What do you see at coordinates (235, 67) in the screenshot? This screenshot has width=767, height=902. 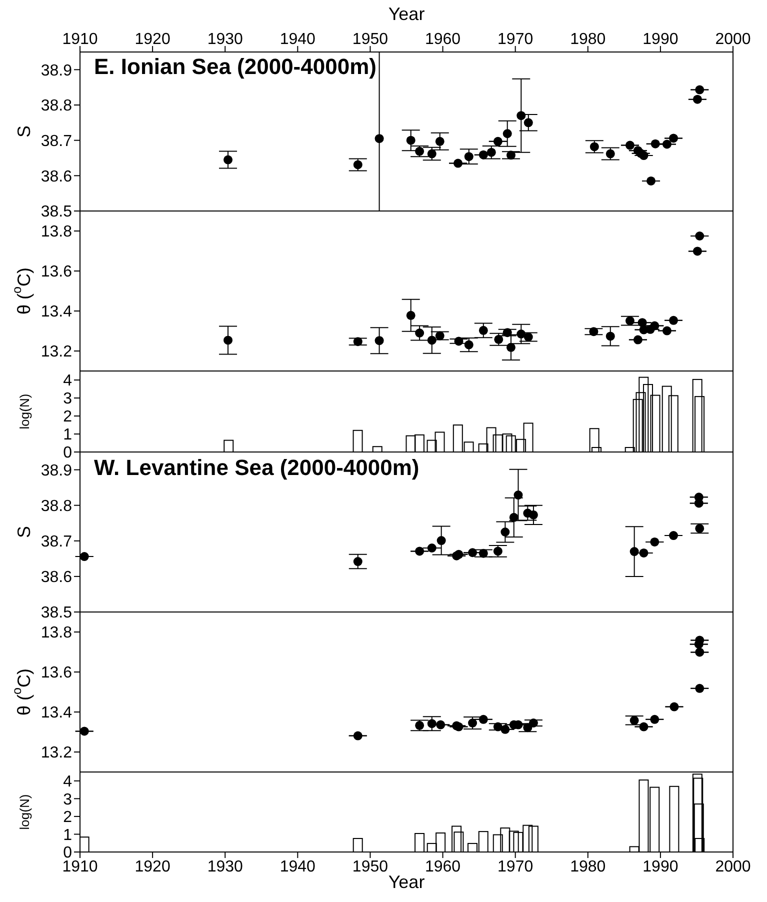 I see `chart-title: E. Ionian Sea (2000-4000m)` at bounding box center [235, 67].